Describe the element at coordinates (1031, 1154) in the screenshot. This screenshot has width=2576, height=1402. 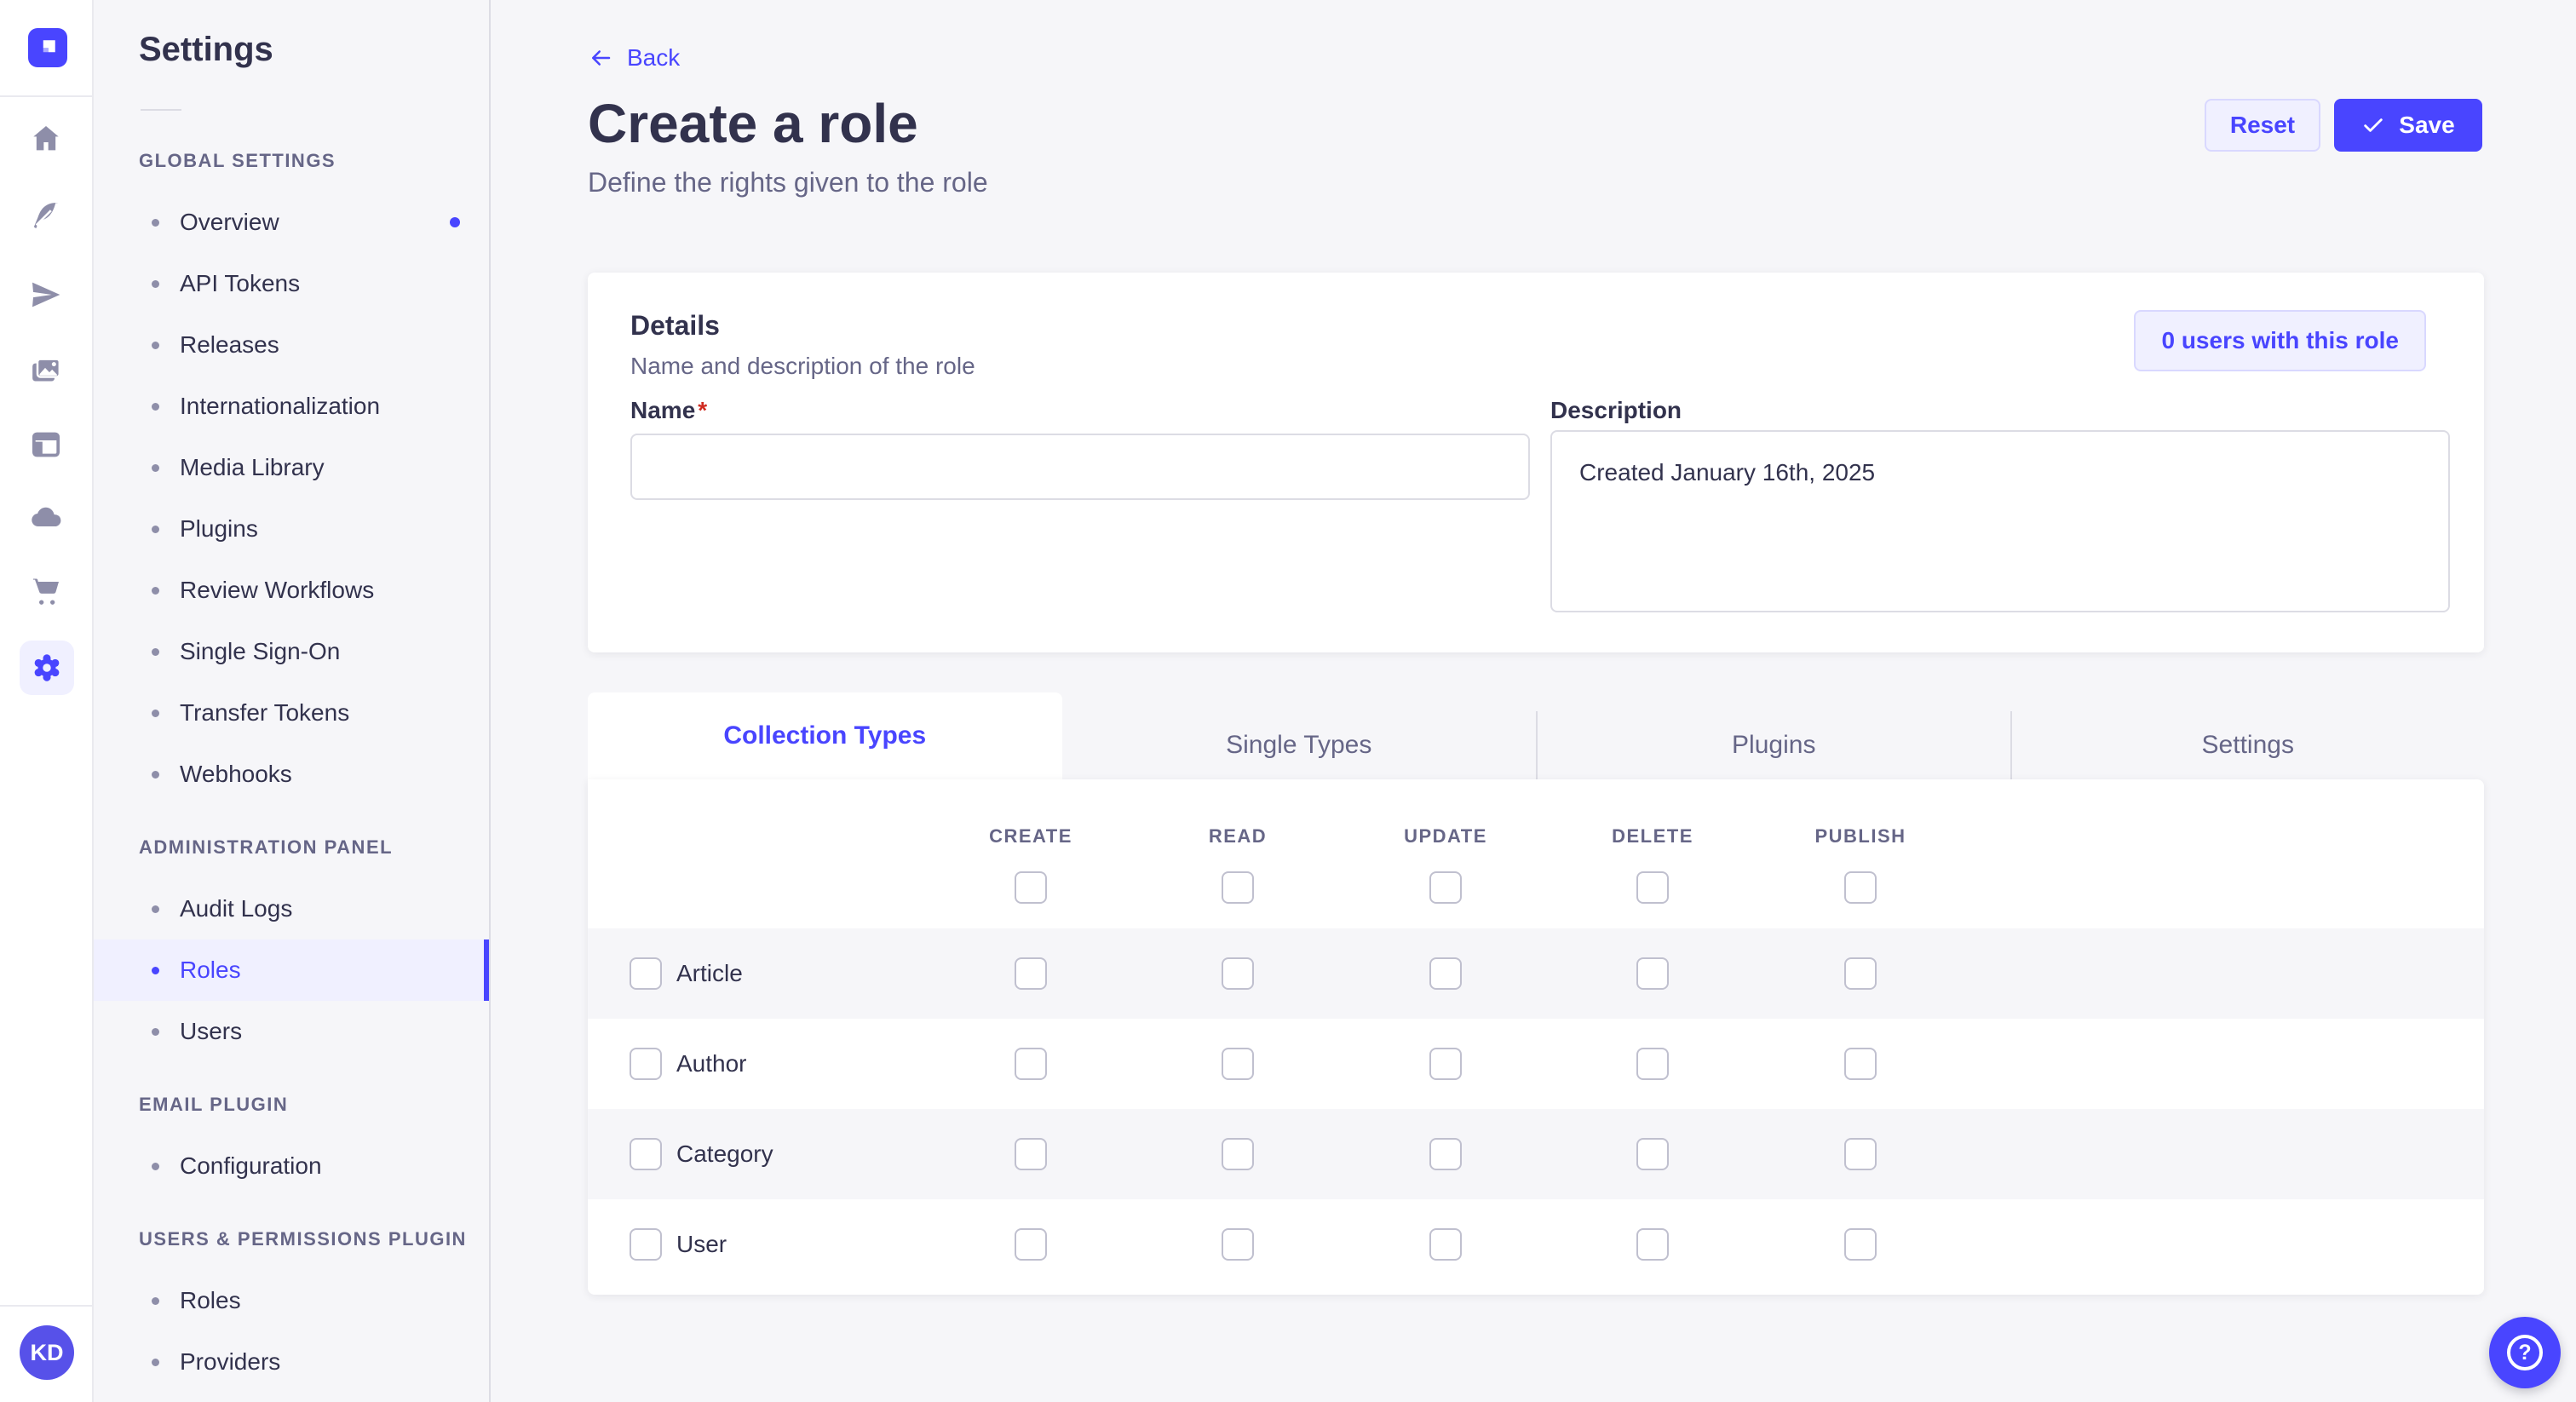
I see `category-create-checkbox` at that location.